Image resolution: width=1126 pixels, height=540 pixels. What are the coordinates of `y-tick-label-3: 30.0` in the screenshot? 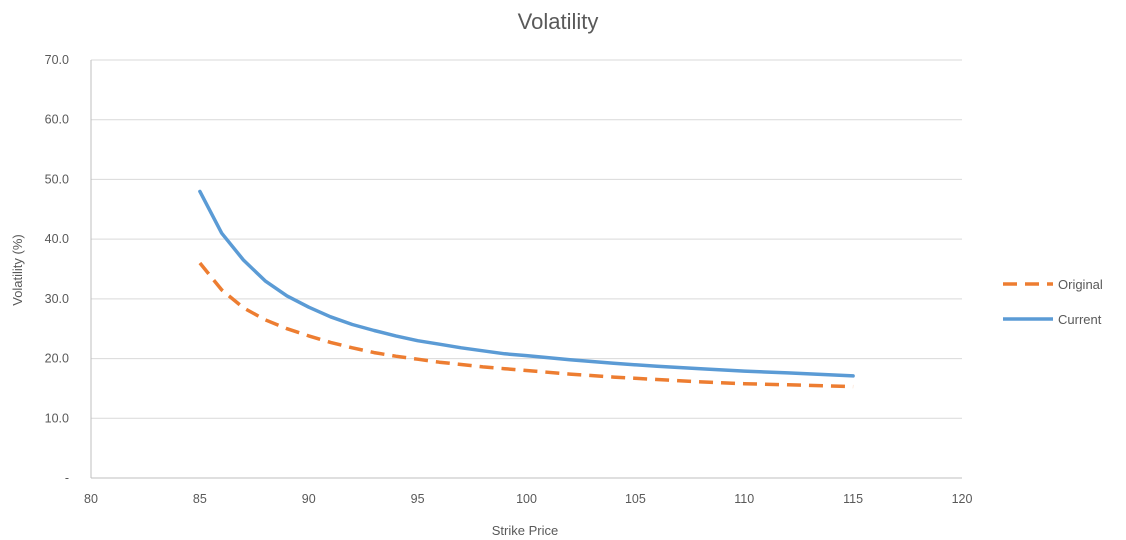 It's located at (57, 299).